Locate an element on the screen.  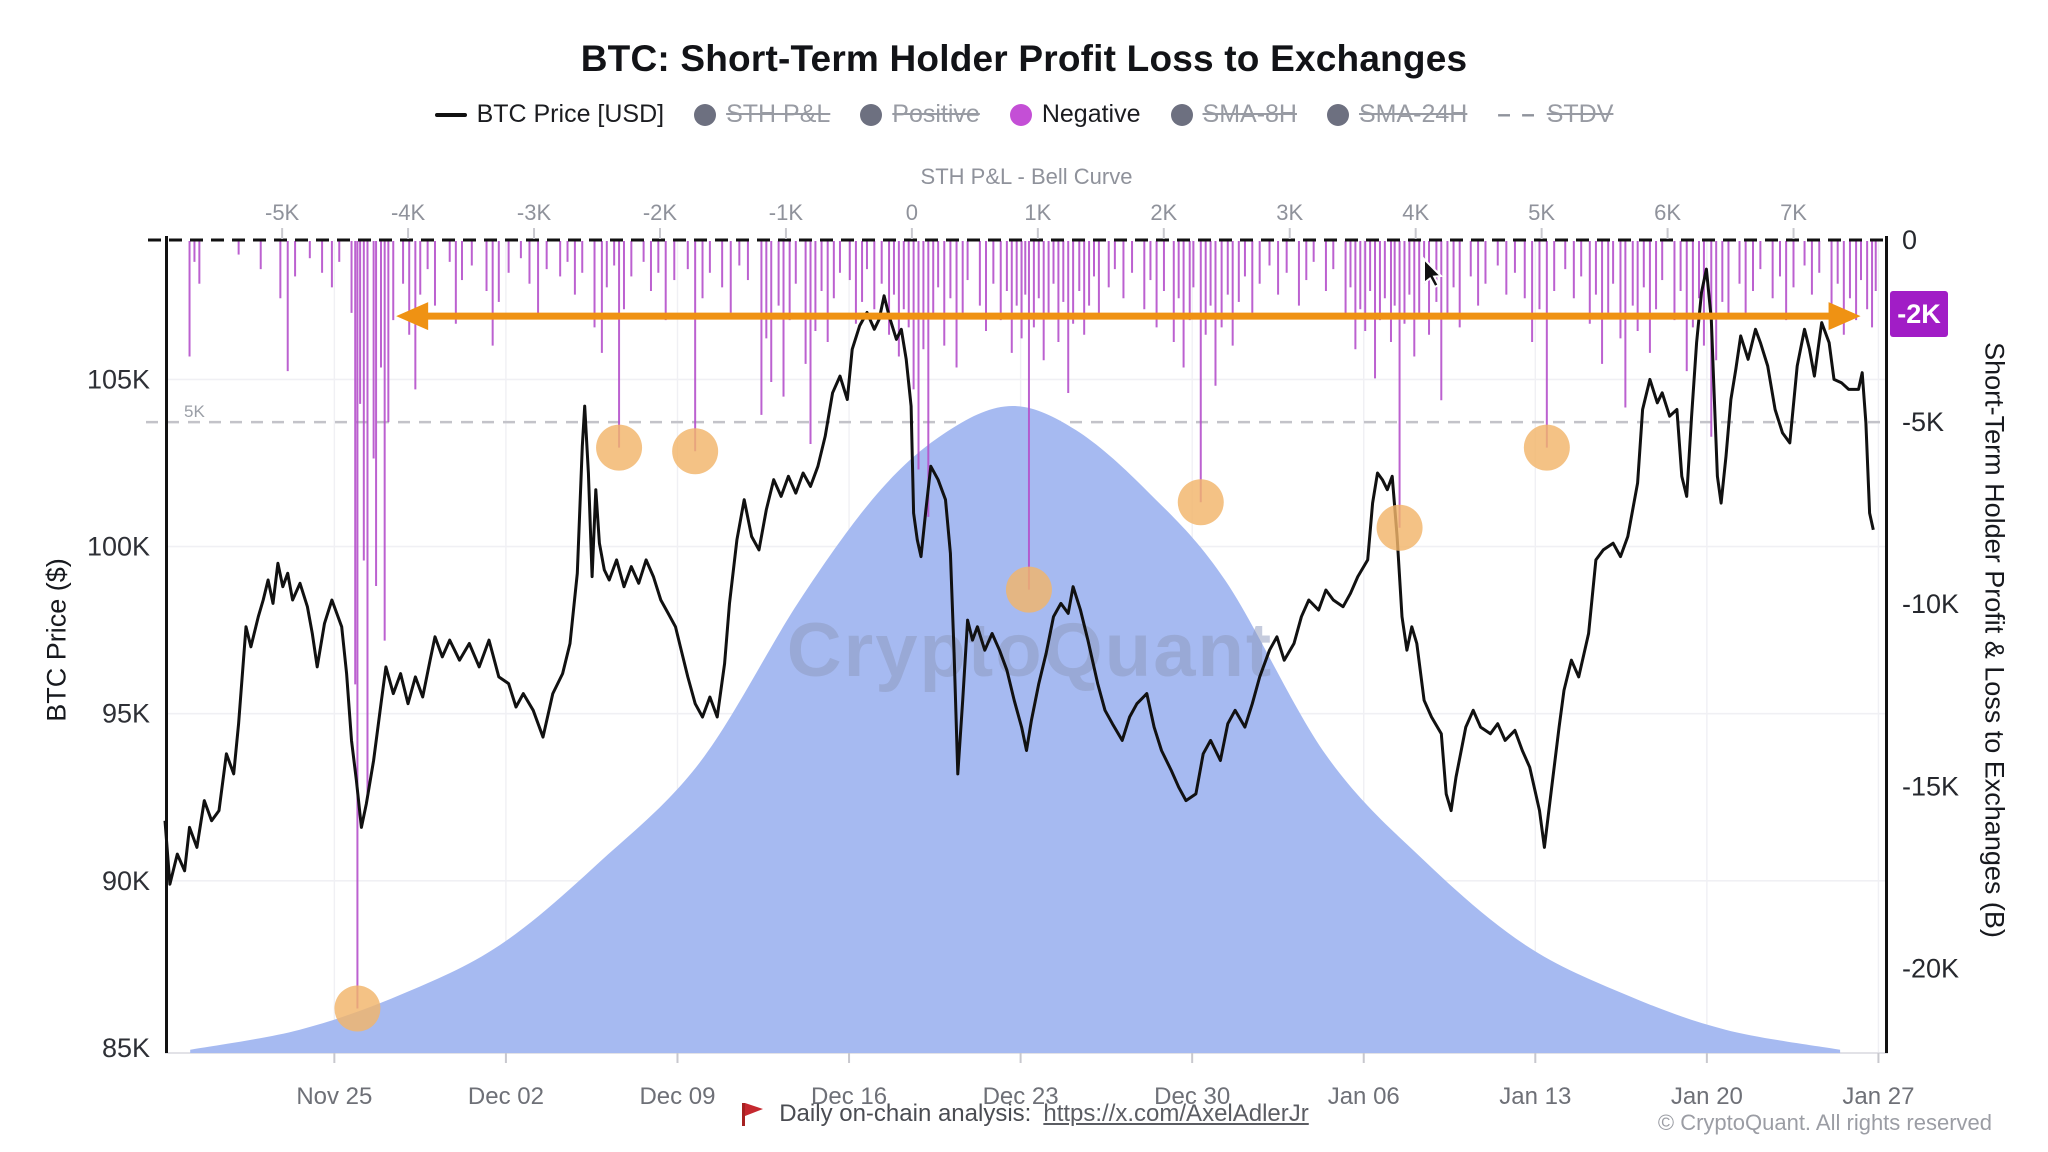
legend-item-negative: Negative is located at coordinates (1075, 114).